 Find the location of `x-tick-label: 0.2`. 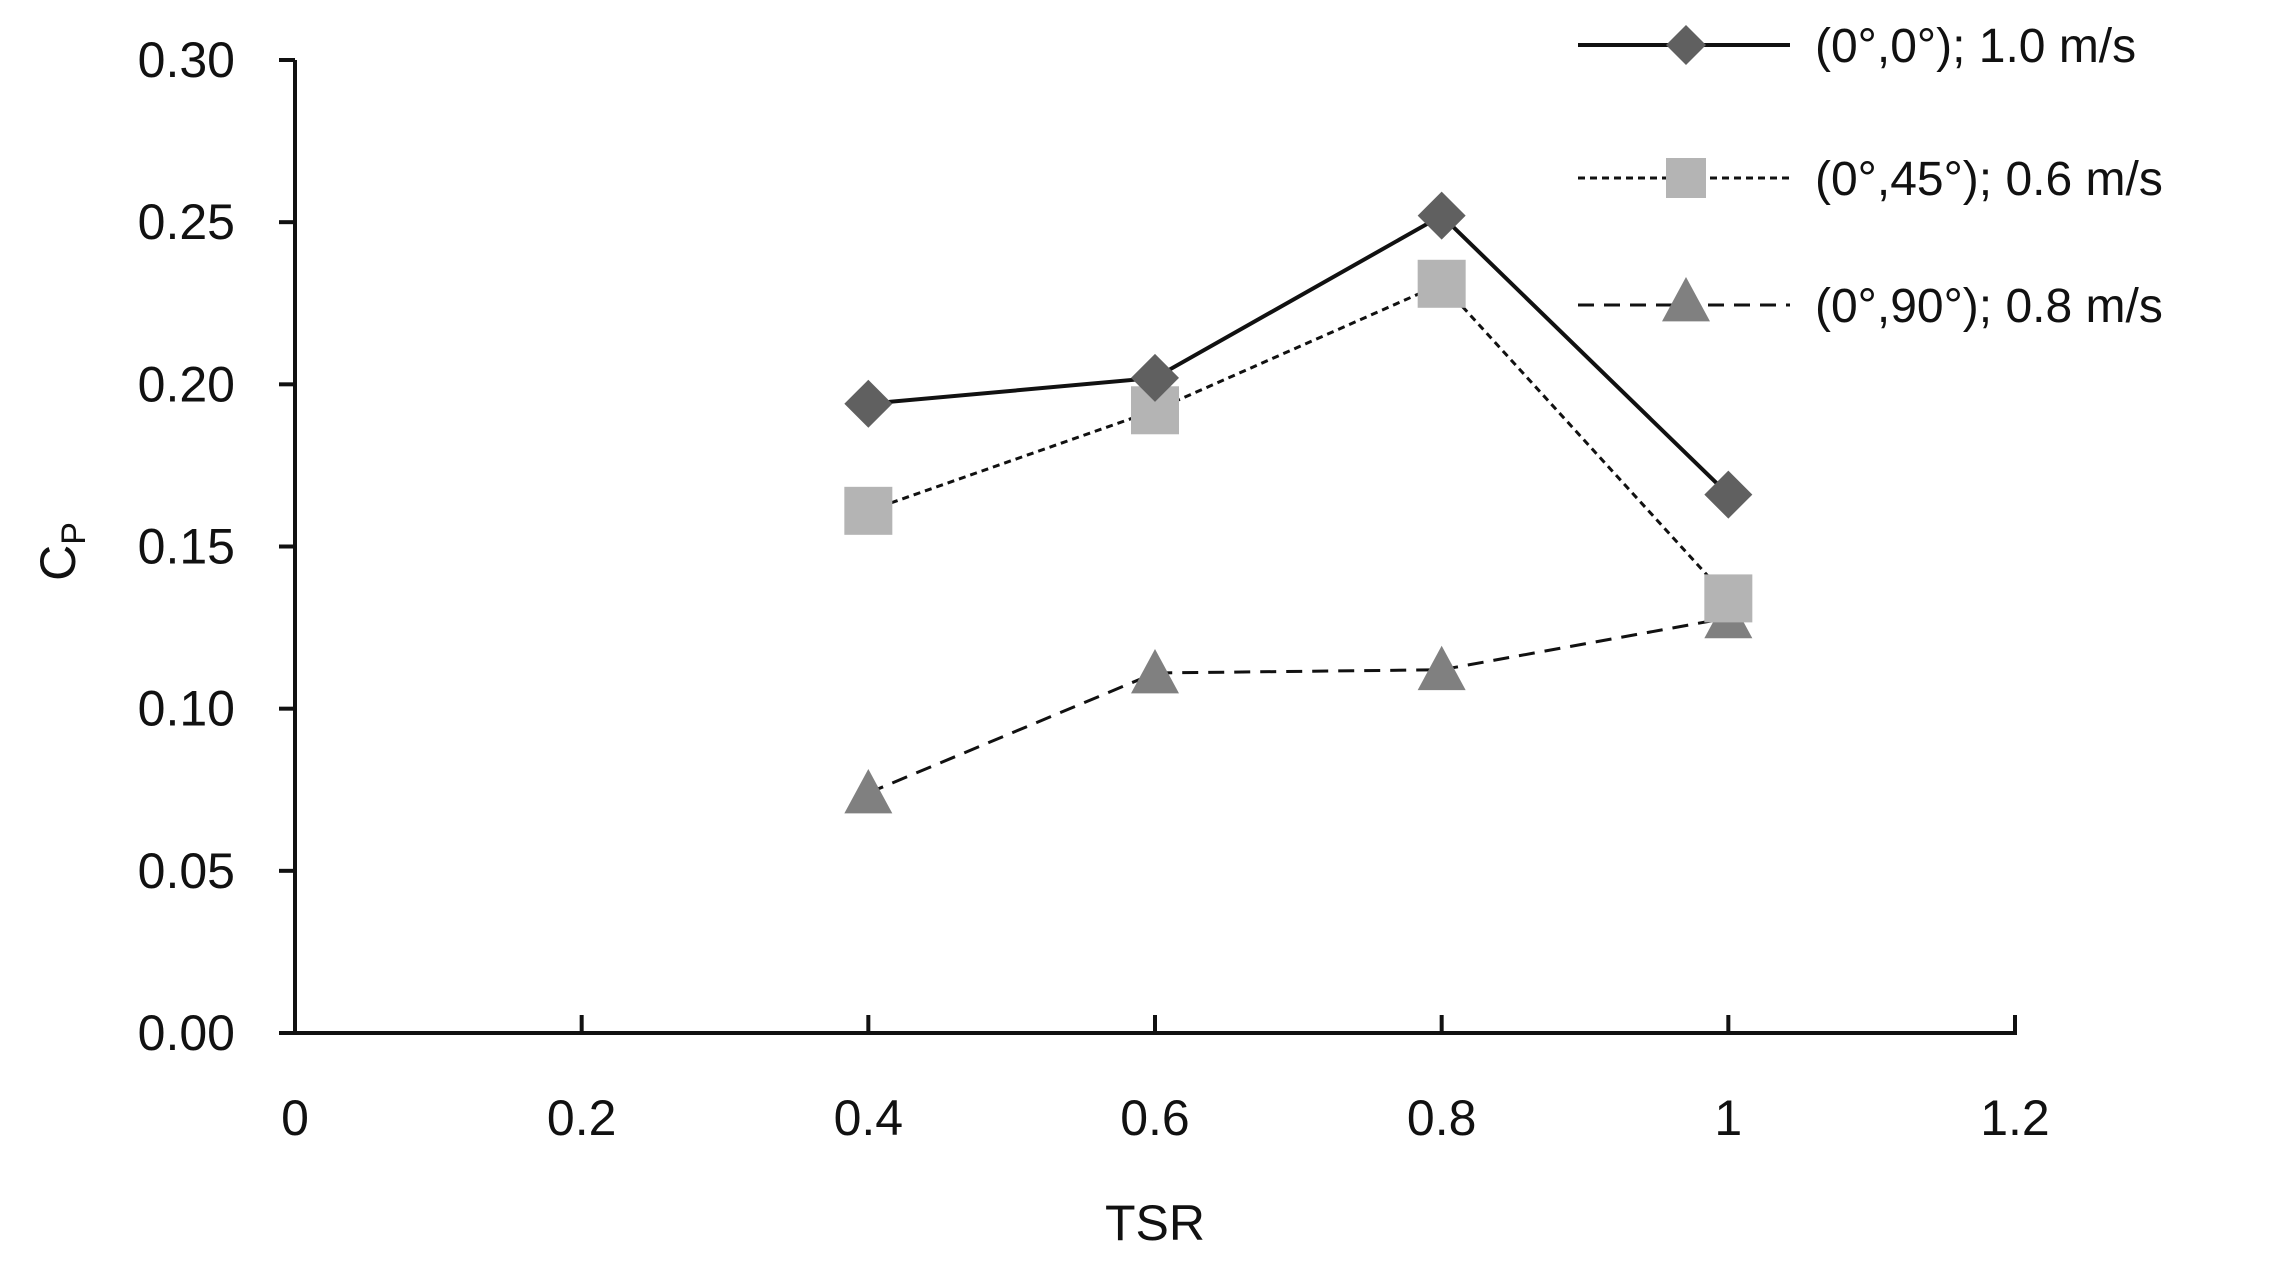

x-tick-label: 0.2 is located at coordinates (582, 1118).